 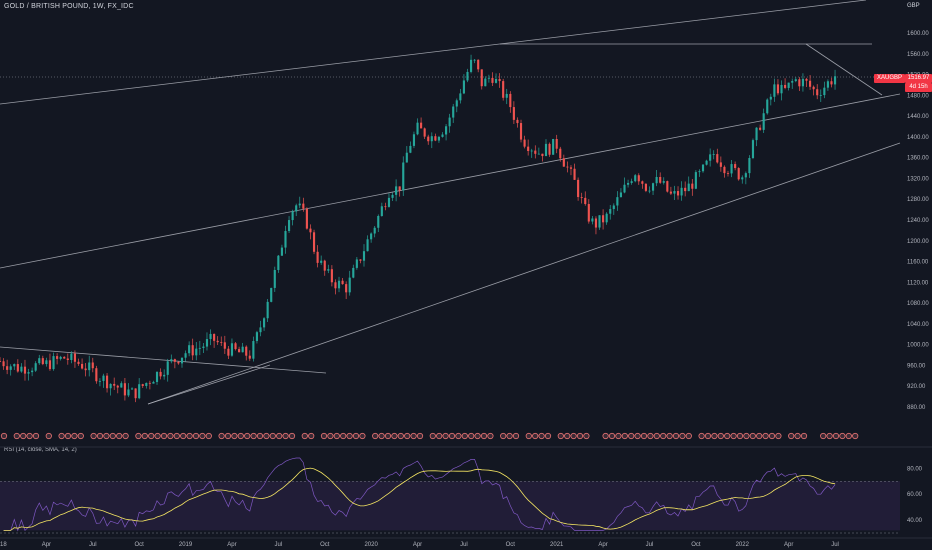 I want to click on price-tick-label: 960.00, so click(x=916, y=366).